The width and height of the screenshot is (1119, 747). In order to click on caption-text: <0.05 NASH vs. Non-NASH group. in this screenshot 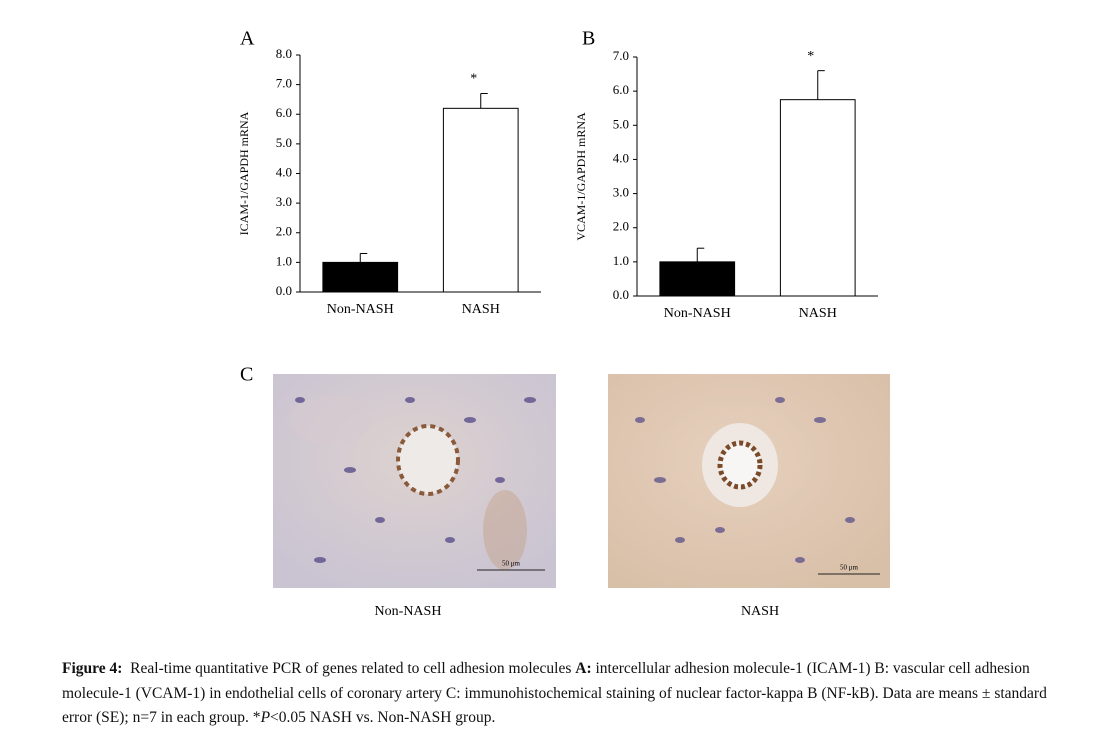, I will do `click(383, 717)`.